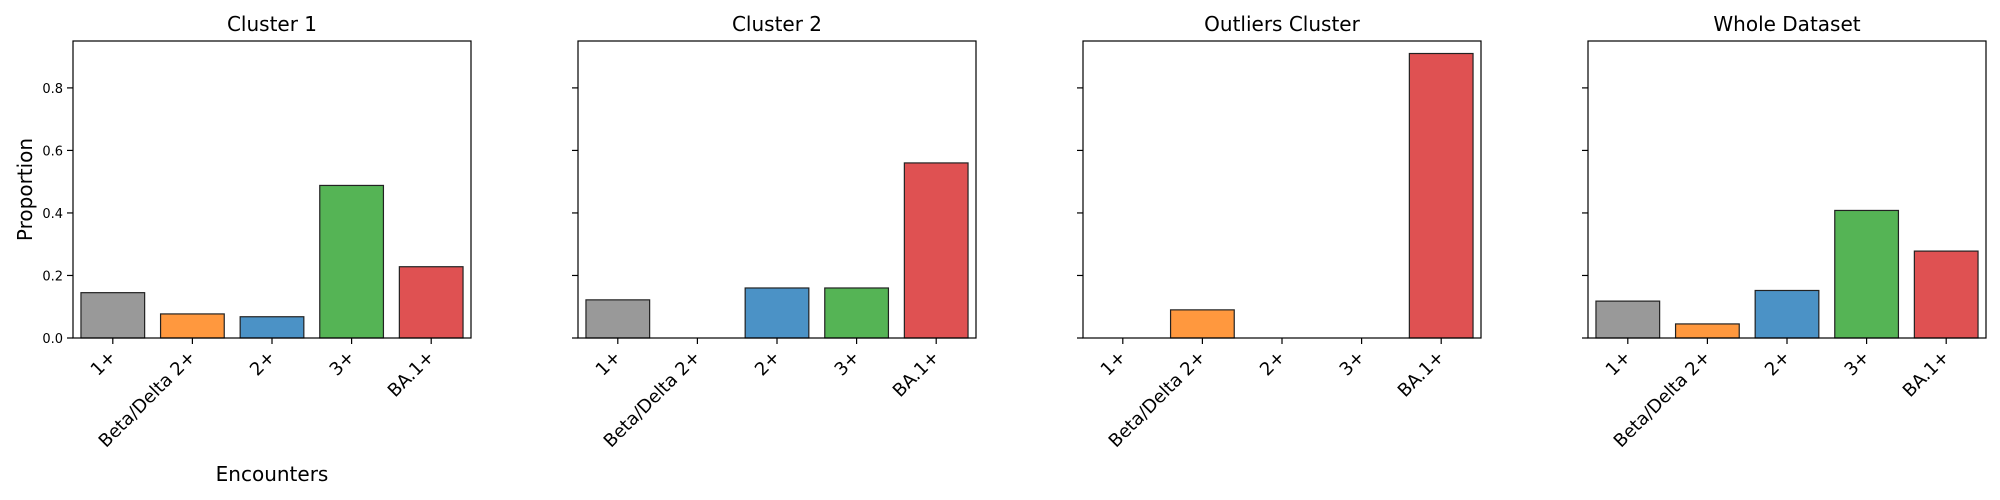  I want to click on y-axis-label-1: Proportion, so click(25, 189).